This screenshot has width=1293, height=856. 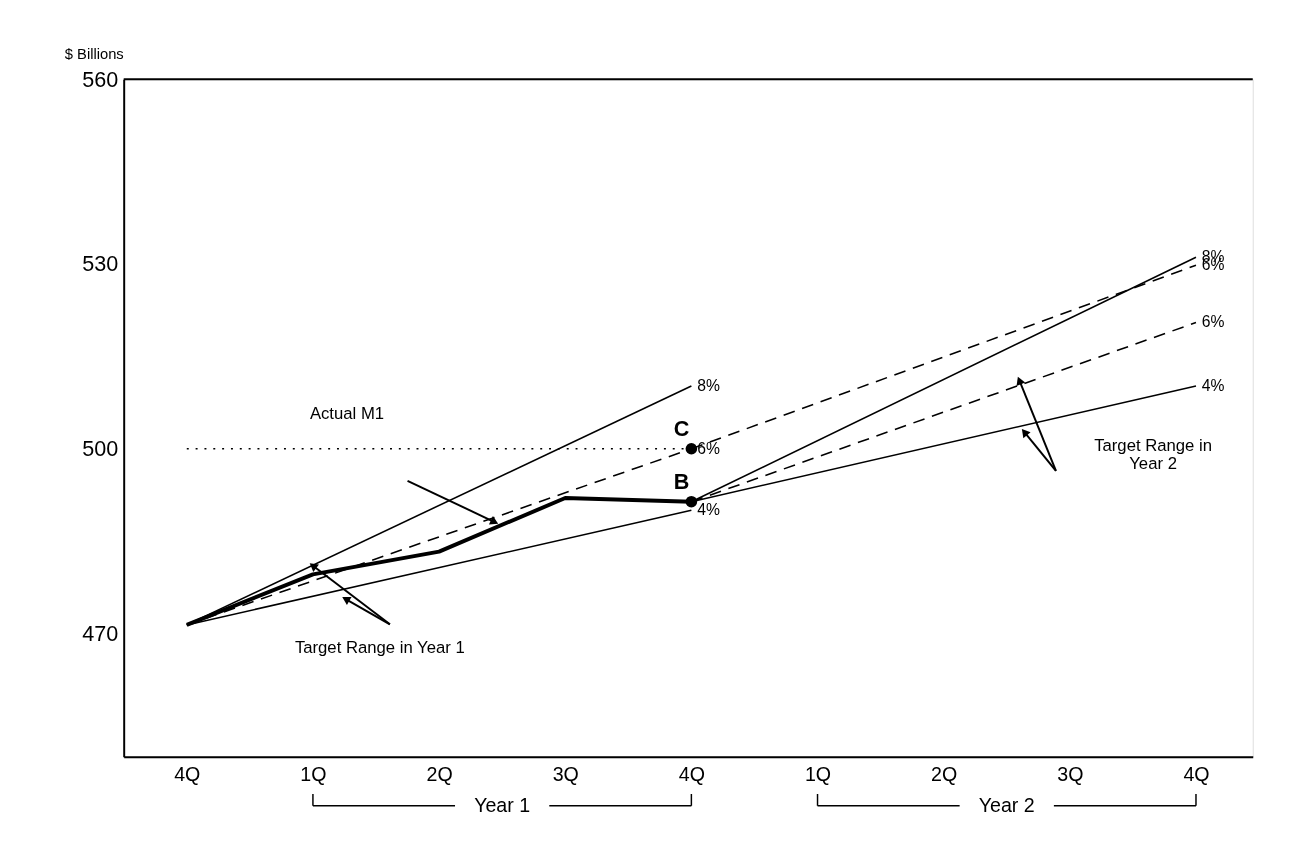 What do you see at coordinates (100, 79) in the screenshot?
I see `y-tick-label: 560` at bounding box center [100, 79].